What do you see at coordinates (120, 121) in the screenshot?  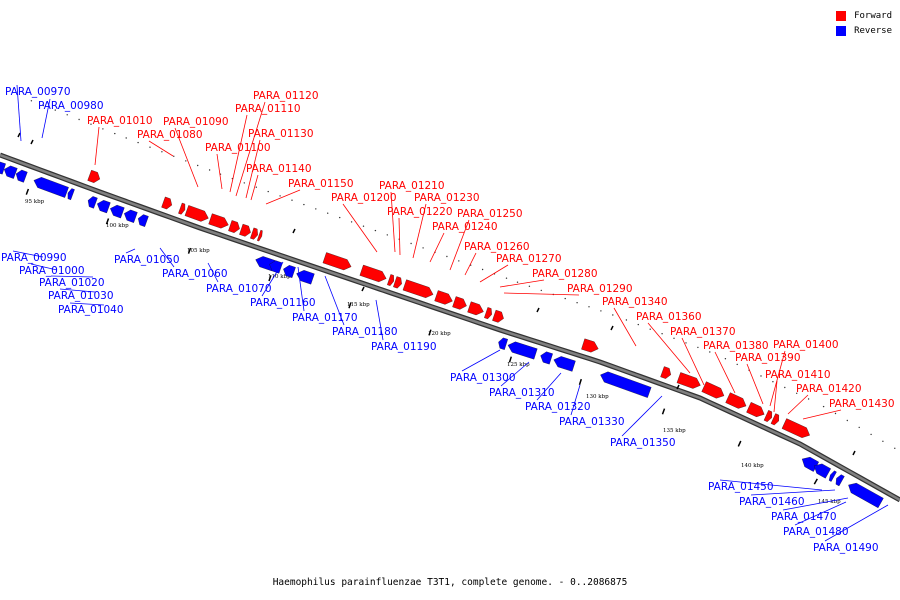 I see `gene-label-para-01010: PARA_01010` at bounding box center [120, 121].